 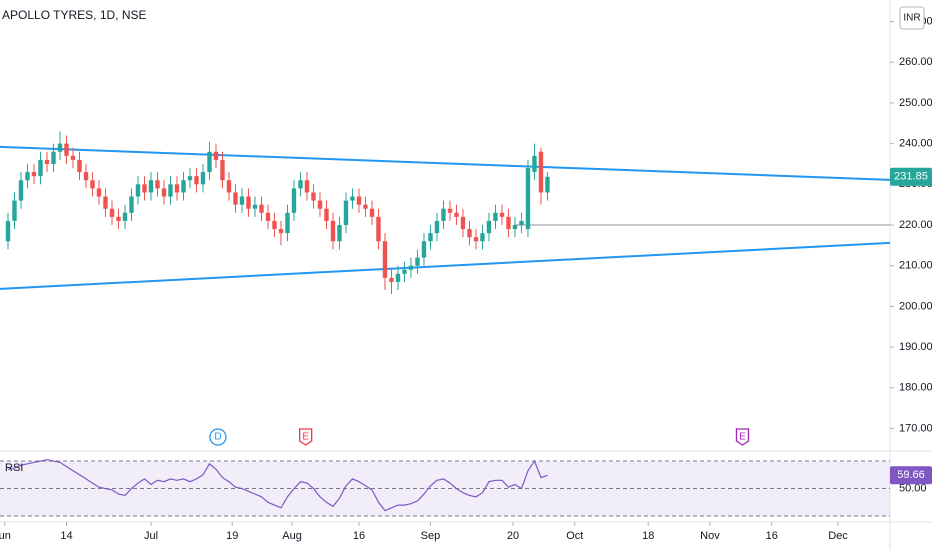 What do you see at coordinates (5, 536) in the screenshot?
I see `x-tick-label: un` at bounding box center [5, 536].